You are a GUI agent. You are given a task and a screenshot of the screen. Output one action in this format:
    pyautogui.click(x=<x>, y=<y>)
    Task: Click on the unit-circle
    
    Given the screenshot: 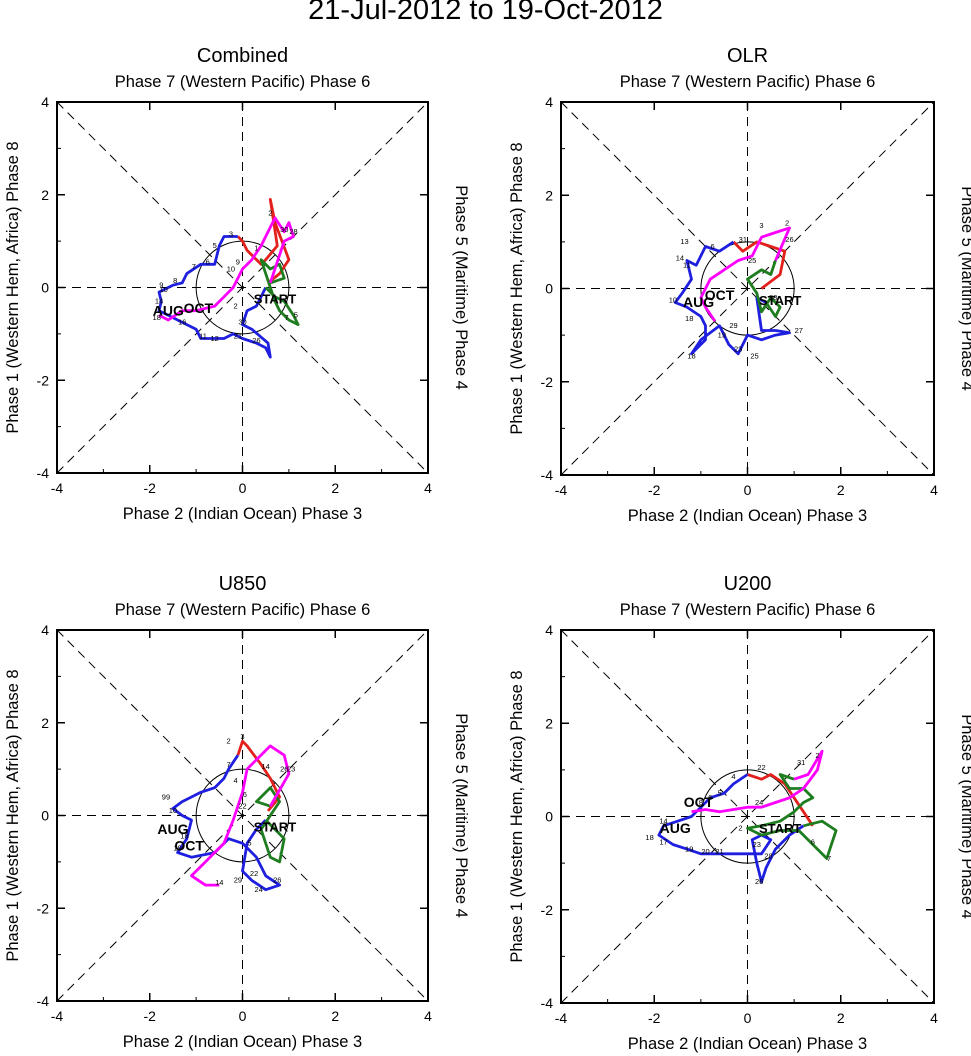 What is the action you would take?
    pyautogui.click(x=747, y=816)
    